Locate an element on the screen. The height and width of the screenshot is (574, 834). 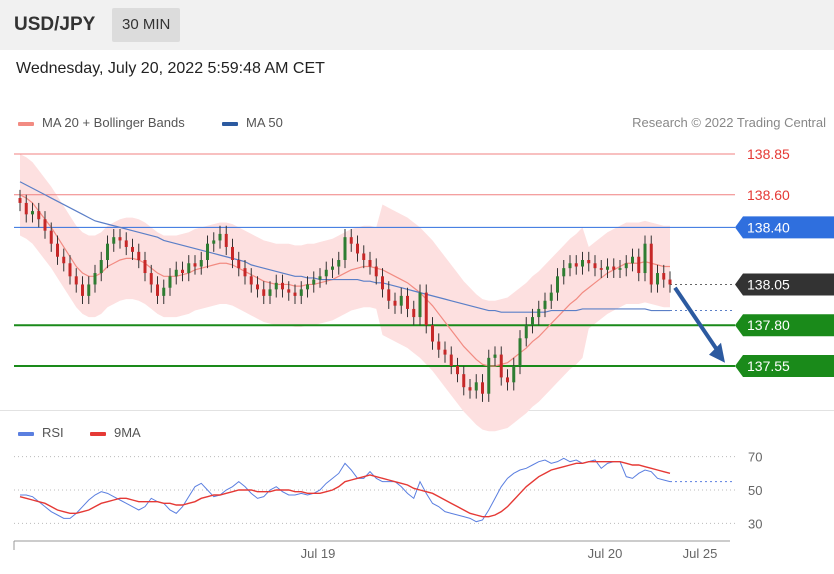
credit-text: Research © 2022 Trading Central is located at coordinates (729, 122).